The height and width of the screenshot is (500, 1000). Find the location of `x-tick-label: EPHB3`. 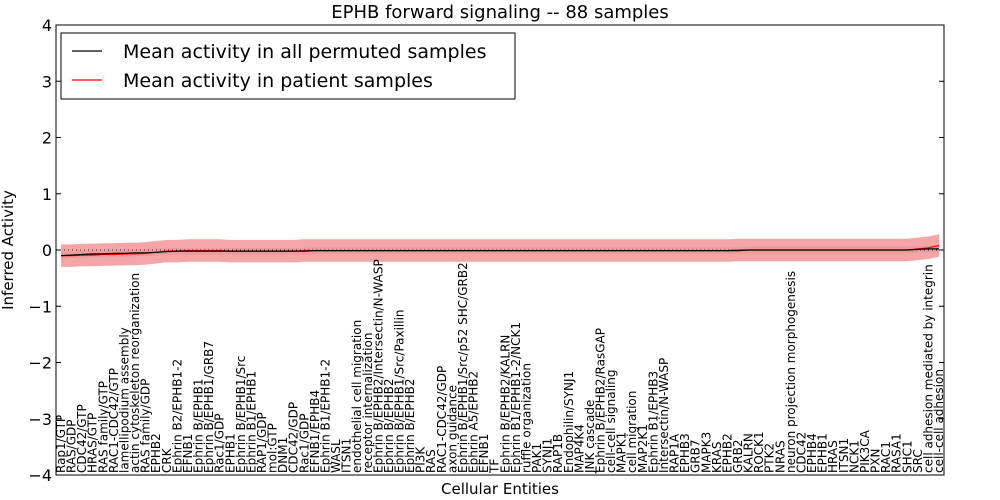

x-tick-label: EPHB3 is located at coordinates (685, 453).